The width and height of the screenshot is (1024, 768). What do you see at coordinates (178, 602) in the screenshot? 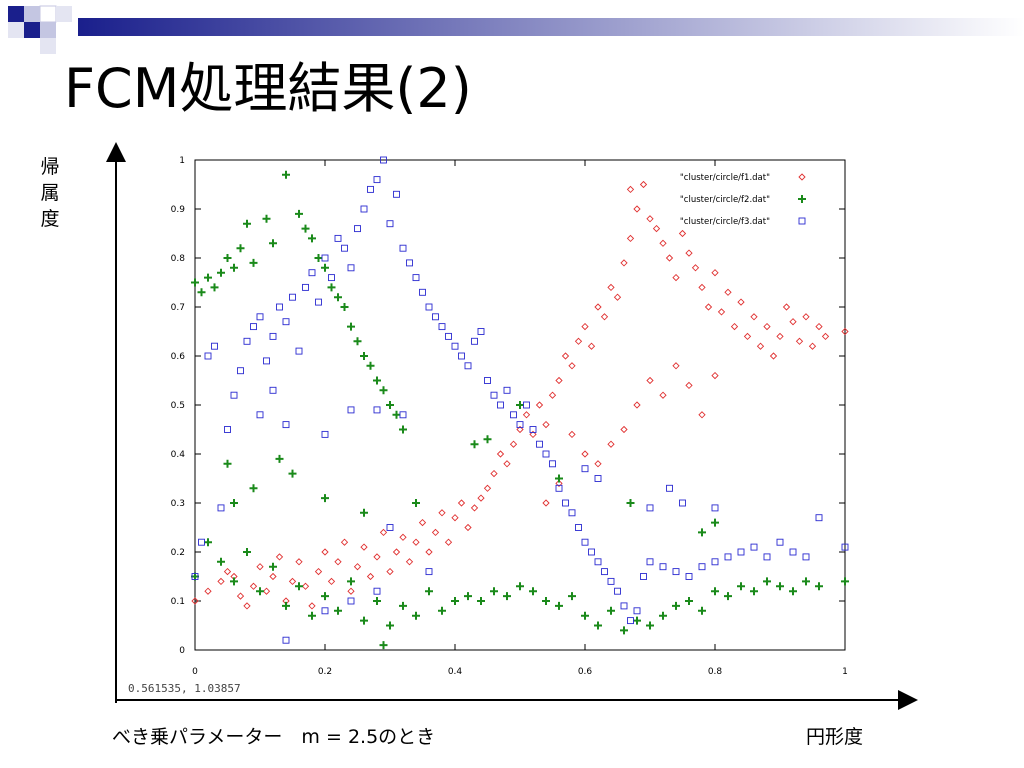
I see `y-tick-label: 0.1` at bounding box center [178, 602].